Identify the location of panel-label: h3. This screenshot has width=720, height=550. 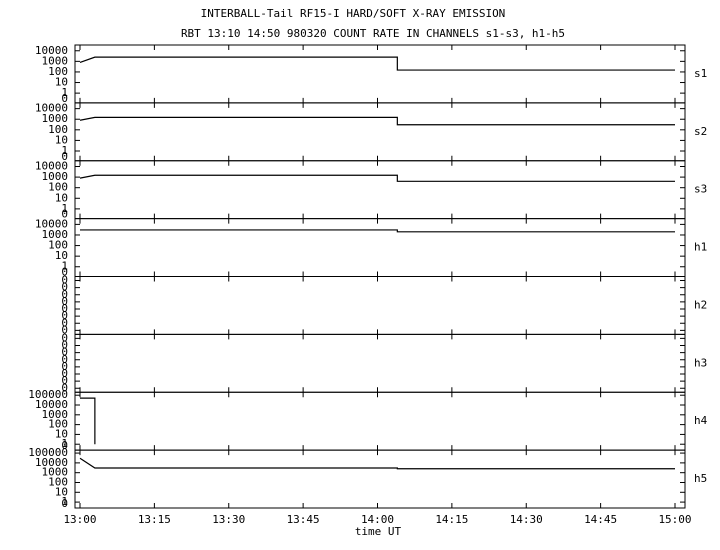
(700, 362).